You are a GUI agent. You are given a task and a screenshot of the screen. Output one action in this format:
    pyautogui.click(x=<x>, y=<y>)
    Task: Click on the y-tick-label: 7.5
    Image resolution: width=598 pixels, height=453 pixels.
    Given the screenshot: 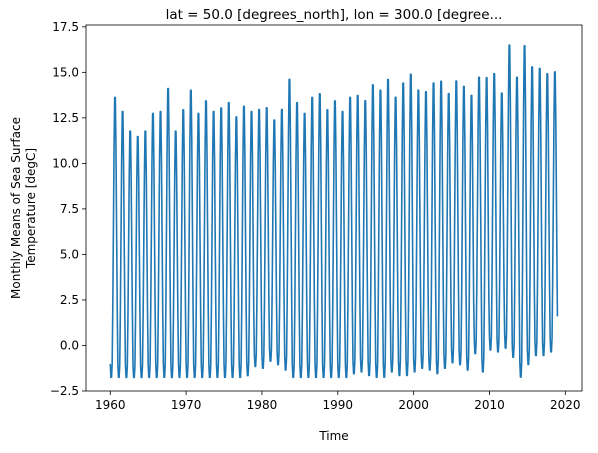 What is the action you would take?
    pyautogui.click(x=69, y=209)
    